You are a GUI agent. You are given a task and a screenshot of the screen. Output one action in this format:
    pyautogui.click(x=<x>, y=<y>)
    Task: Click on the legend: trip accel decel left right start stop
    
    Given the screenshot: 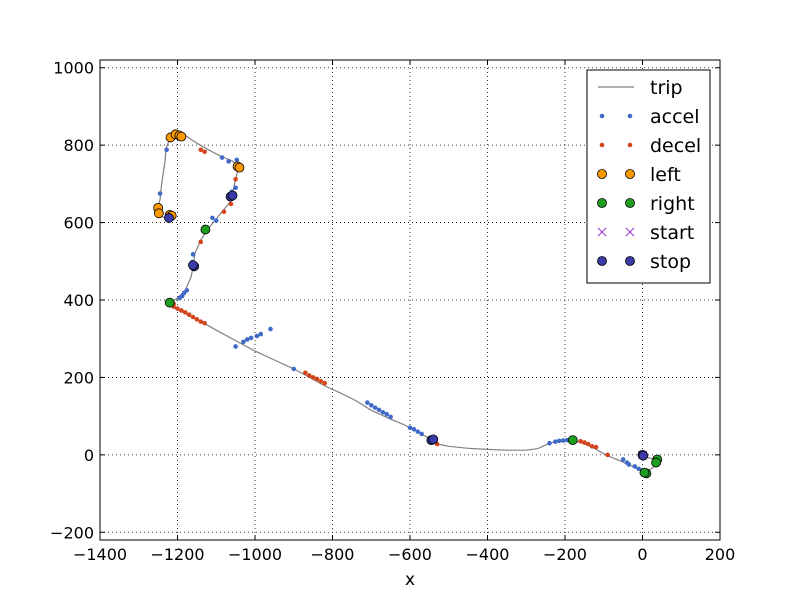 What is the action you would take?
    pyautogui.click(x=648, y=176)
    